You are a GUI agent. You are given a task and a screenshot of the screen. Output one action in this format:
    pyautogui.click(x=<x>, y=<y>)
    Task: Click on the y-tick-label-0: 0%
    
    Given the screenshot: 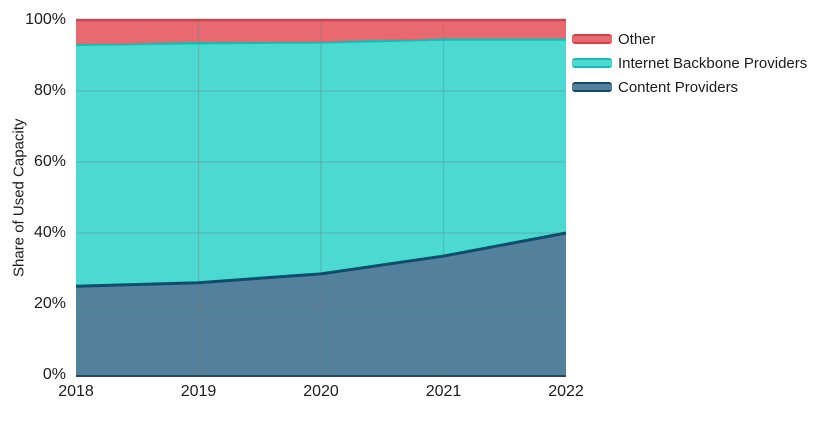 What is the action you would take?
    pyautogui.click(x=54, y=374)
    